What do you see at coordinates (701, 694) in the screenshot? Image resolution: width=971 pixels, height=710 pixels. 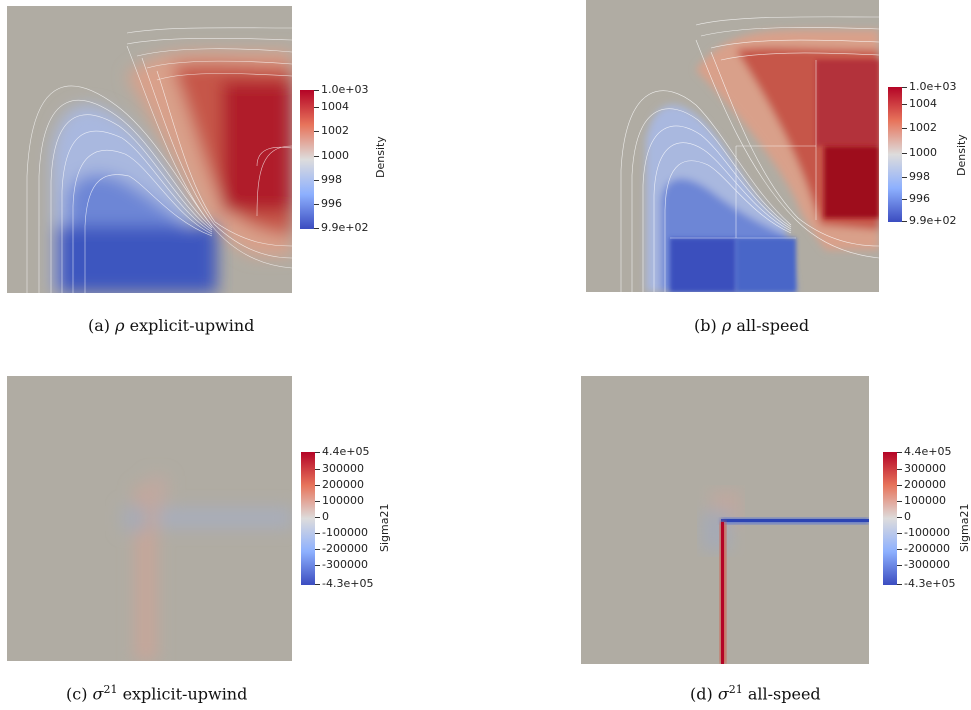 I see `caption-label: (d)` at bounding box center [701, 694].